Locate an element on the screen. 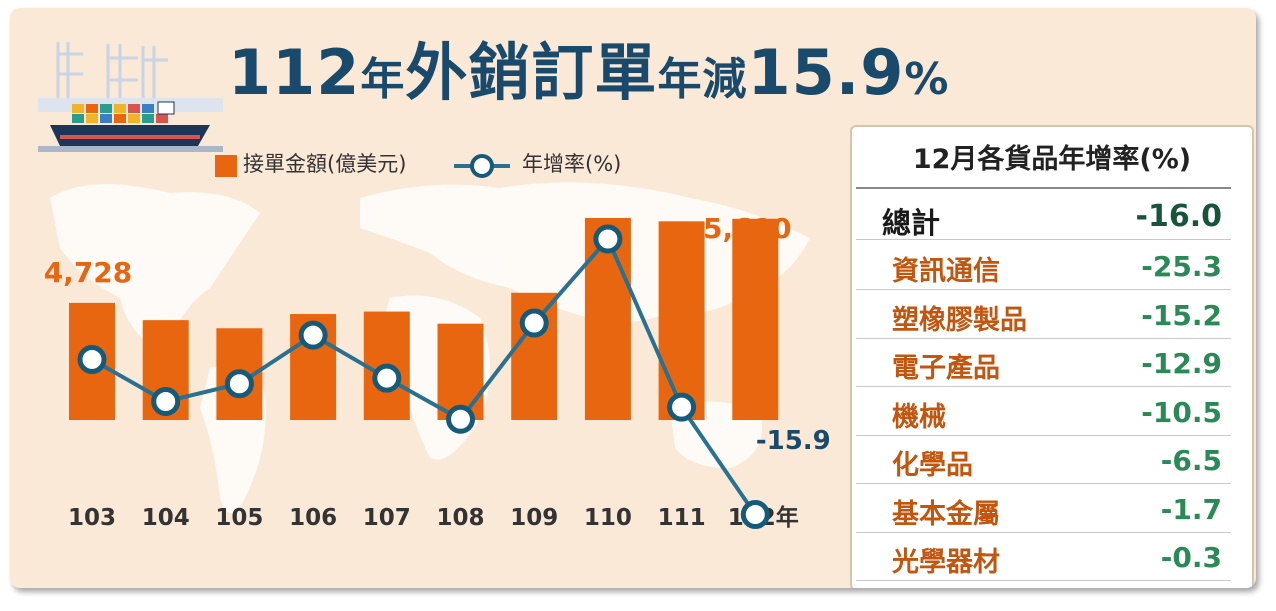  x-tick-label: 109 is located at coordinates (534, 518).